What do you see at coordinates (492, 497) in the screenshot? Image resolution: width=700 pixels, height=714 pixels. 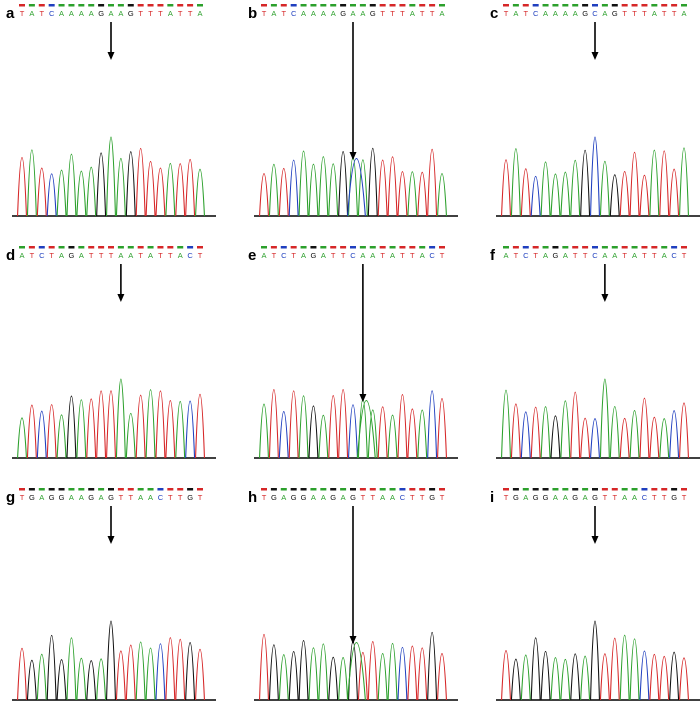 I see `panel-label: i` at bounding box center [492, 497].